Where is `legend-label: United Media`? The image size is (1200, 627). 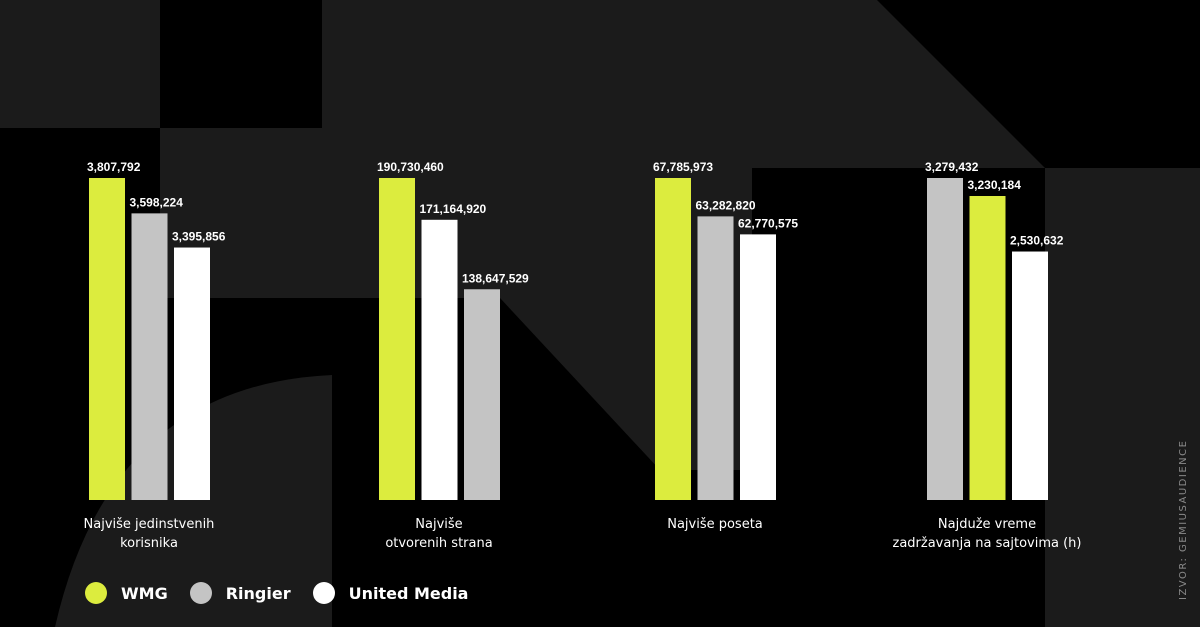
legend-label: United Media is located at coordinates (408, 593).